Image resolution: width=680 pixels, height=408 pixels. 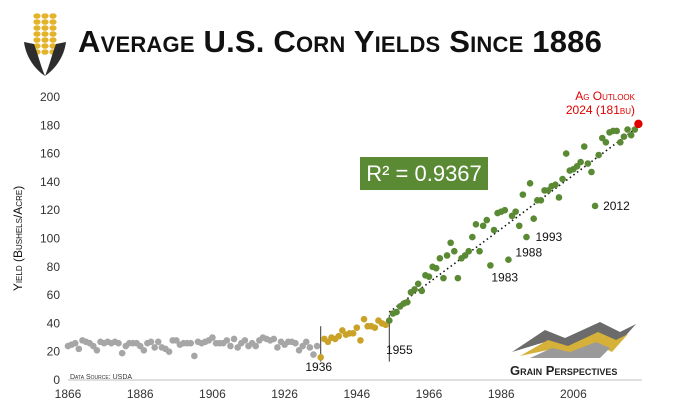 What do you see at coordinates (56, 380) in the screenshot?
I see `y-tick-label: 0` at bounding box center [56, 380].